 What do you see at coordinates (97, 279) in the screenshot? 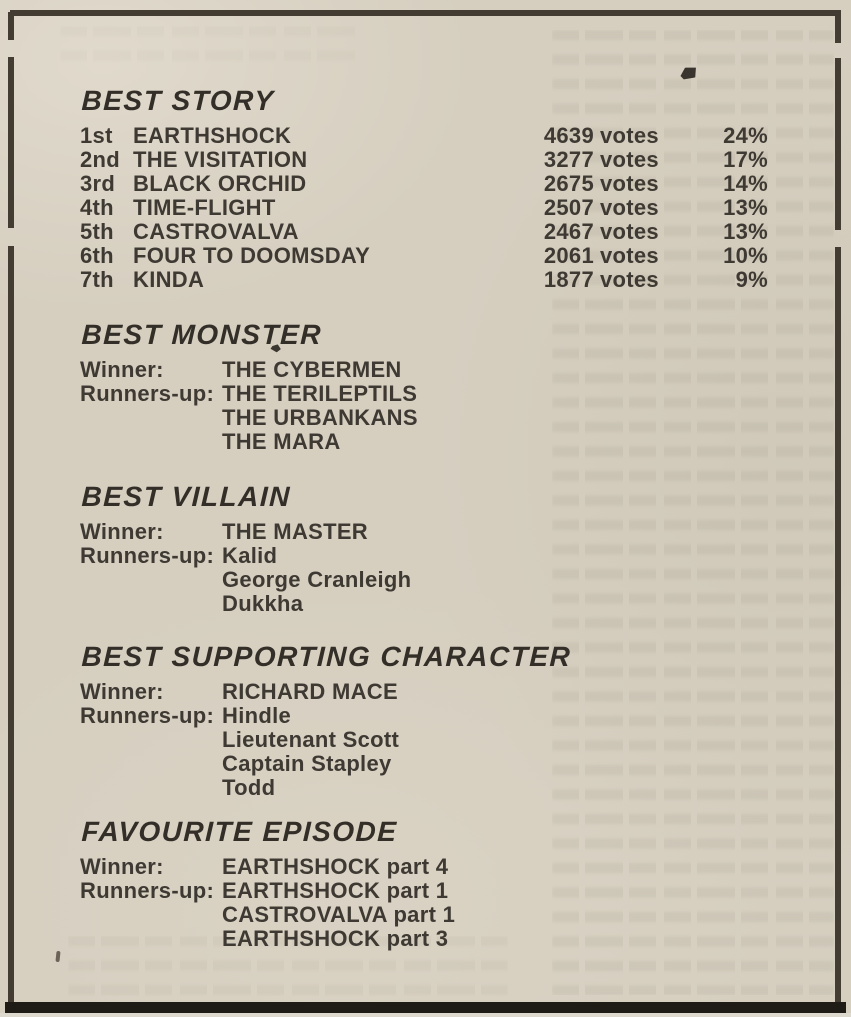
I see `rank-label: 7th` at bounding box center [97, 279].